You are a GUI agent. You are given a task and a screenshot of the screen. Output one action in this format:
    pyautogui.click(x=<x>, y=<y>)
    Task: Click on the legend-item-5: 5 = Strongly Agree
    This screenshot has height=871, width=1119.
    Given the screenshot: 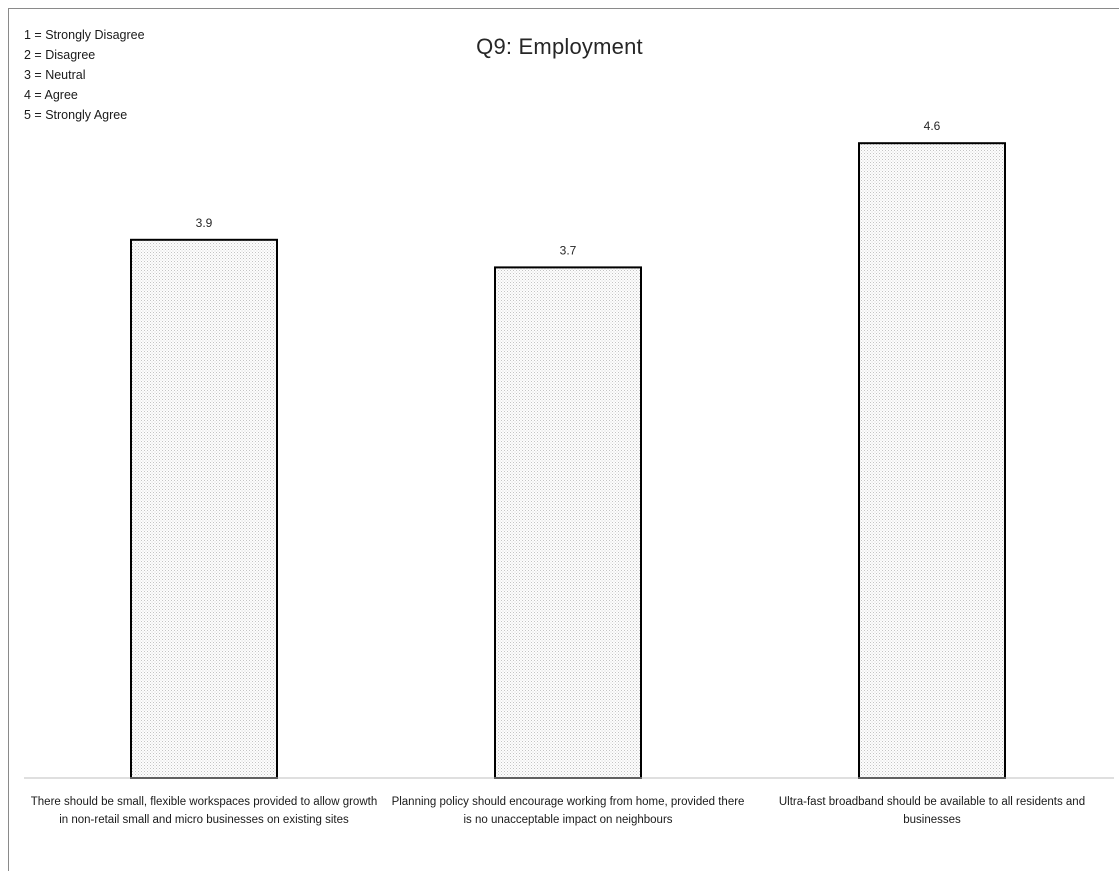 What is the action you would take?
    pyautogui.click(x=76, y=115)
    